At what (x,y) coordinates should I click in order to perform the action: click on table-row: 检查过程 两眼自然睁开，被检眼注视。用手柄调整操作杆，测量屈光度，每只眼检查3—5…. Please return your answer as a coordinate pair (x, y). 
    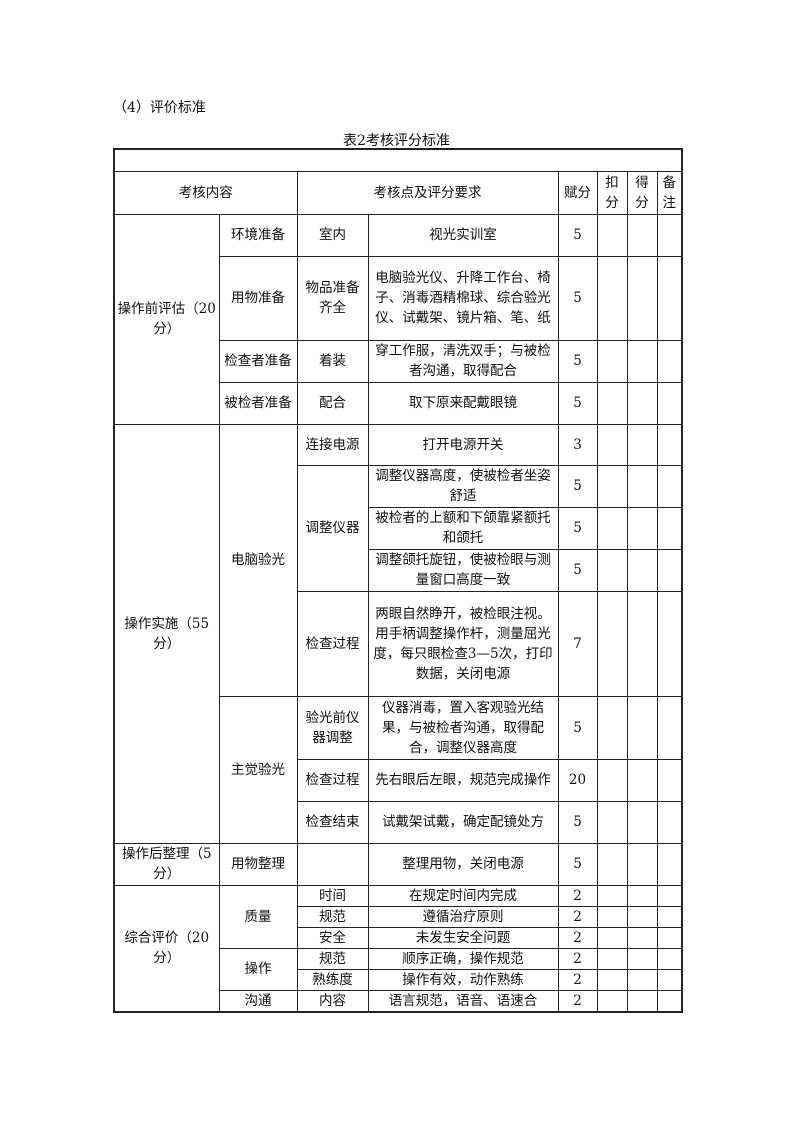
    Looking at the image, I should click on (398, 643).